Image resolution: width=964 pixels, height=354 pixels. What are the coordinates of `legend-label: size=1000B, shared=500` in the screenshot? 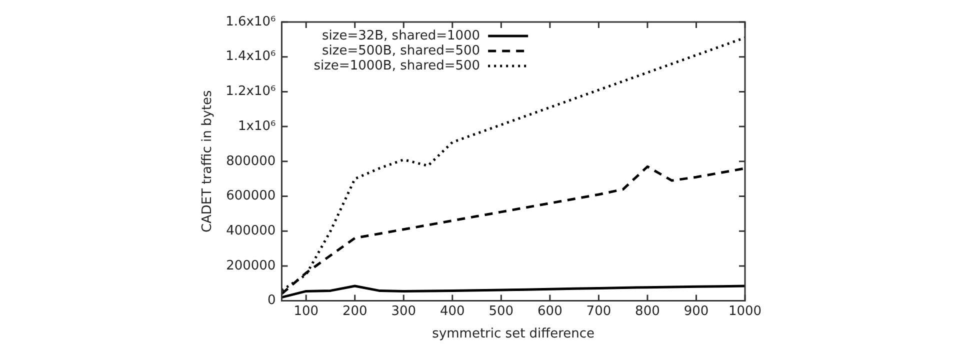 It's located at (397, 66).